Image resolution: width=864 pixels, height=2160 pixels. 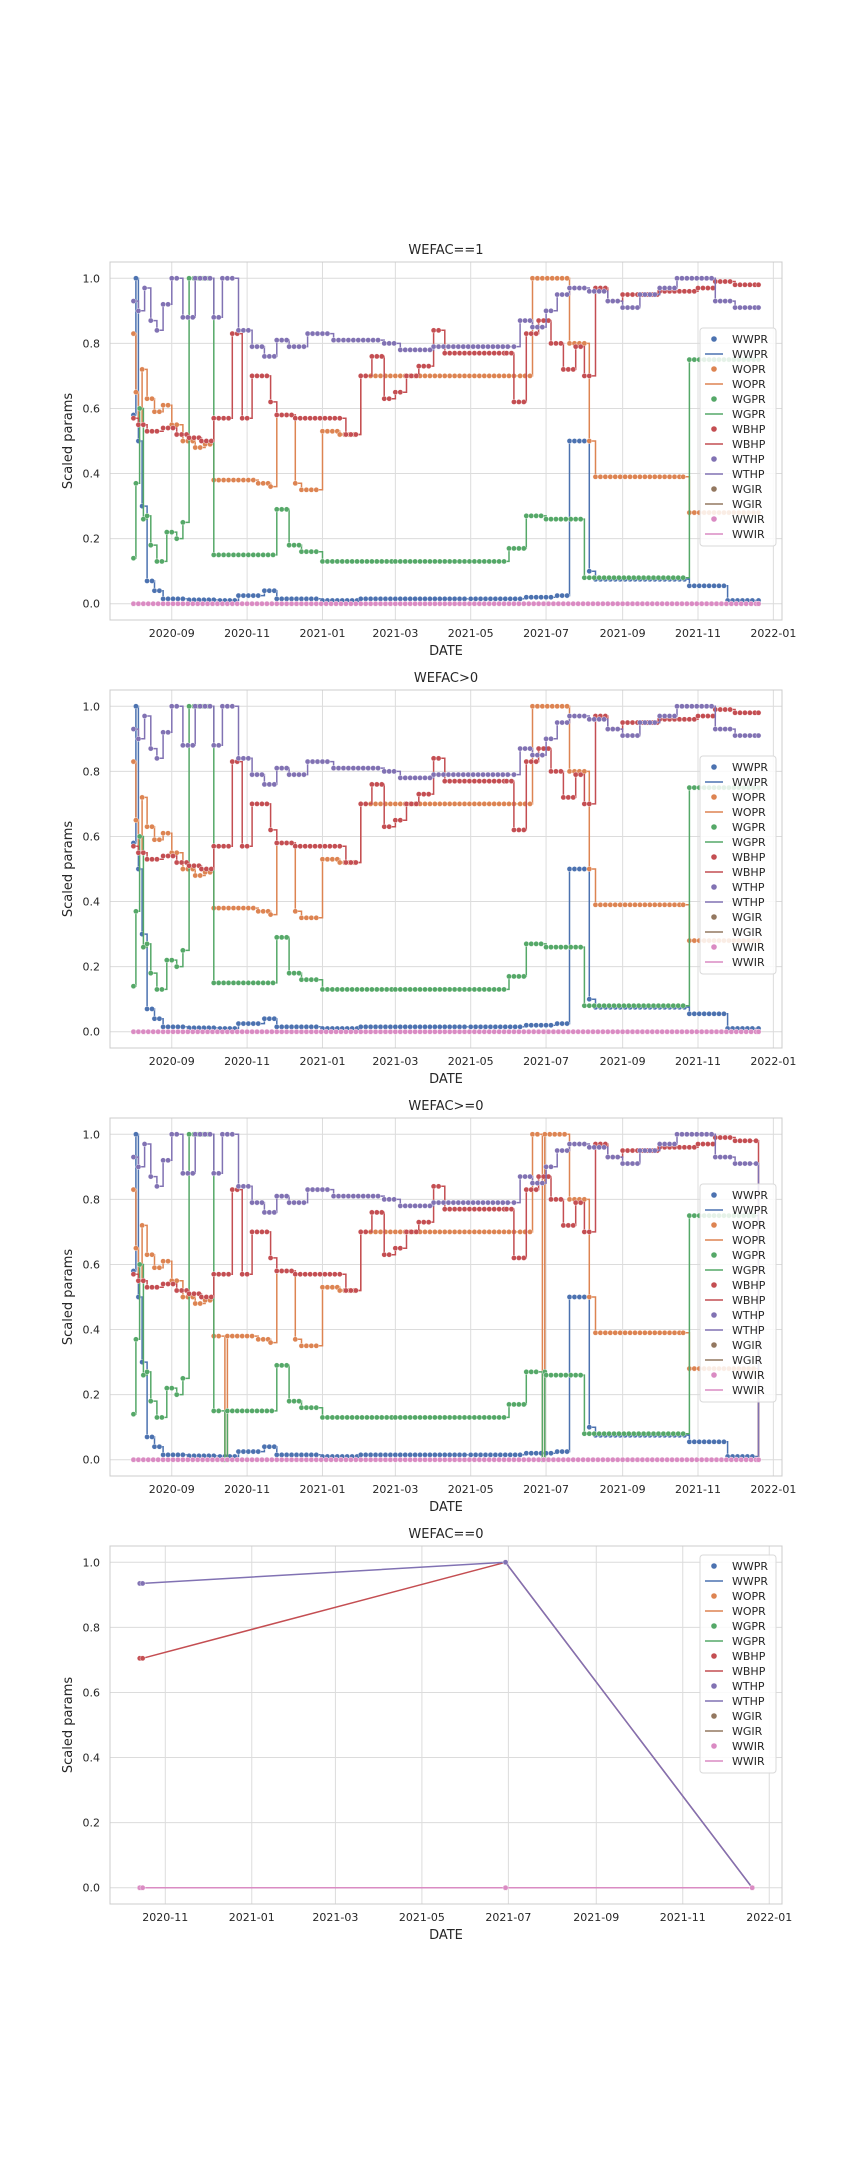 I want to click on legend-label: WWPR, so click(x=750, y=782).